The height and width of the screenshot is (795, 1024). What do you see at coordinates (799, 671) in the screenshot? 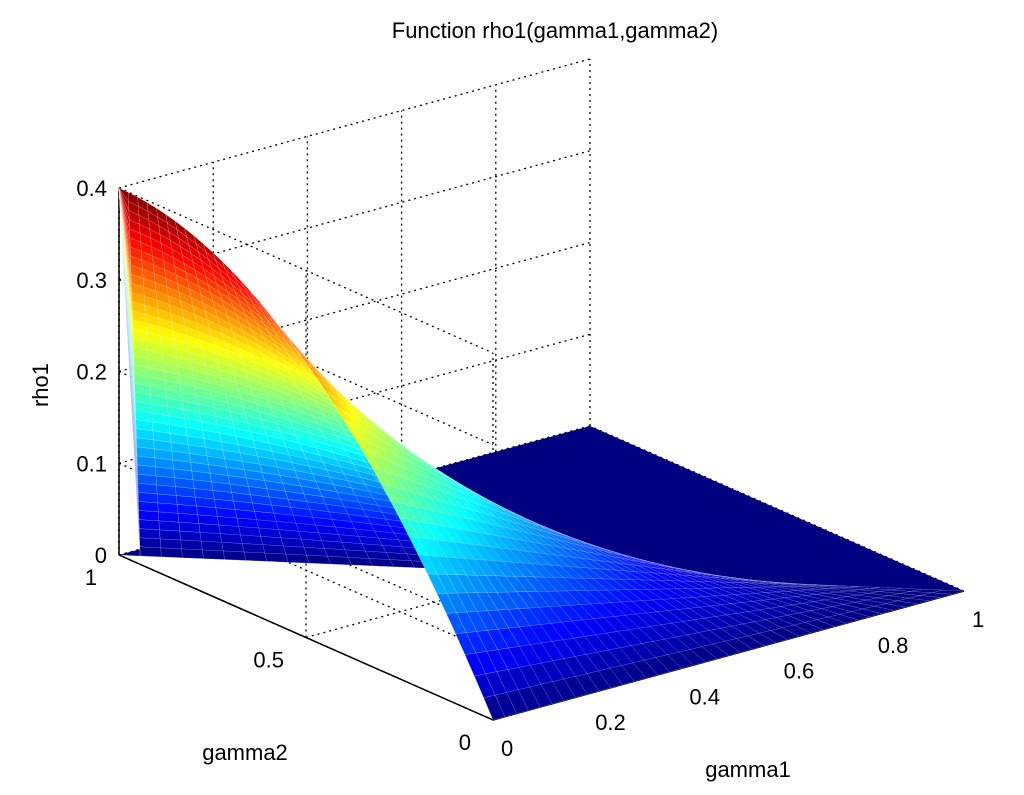
I see `x-tick-label: 0.6` at bounding box center [799, 671].